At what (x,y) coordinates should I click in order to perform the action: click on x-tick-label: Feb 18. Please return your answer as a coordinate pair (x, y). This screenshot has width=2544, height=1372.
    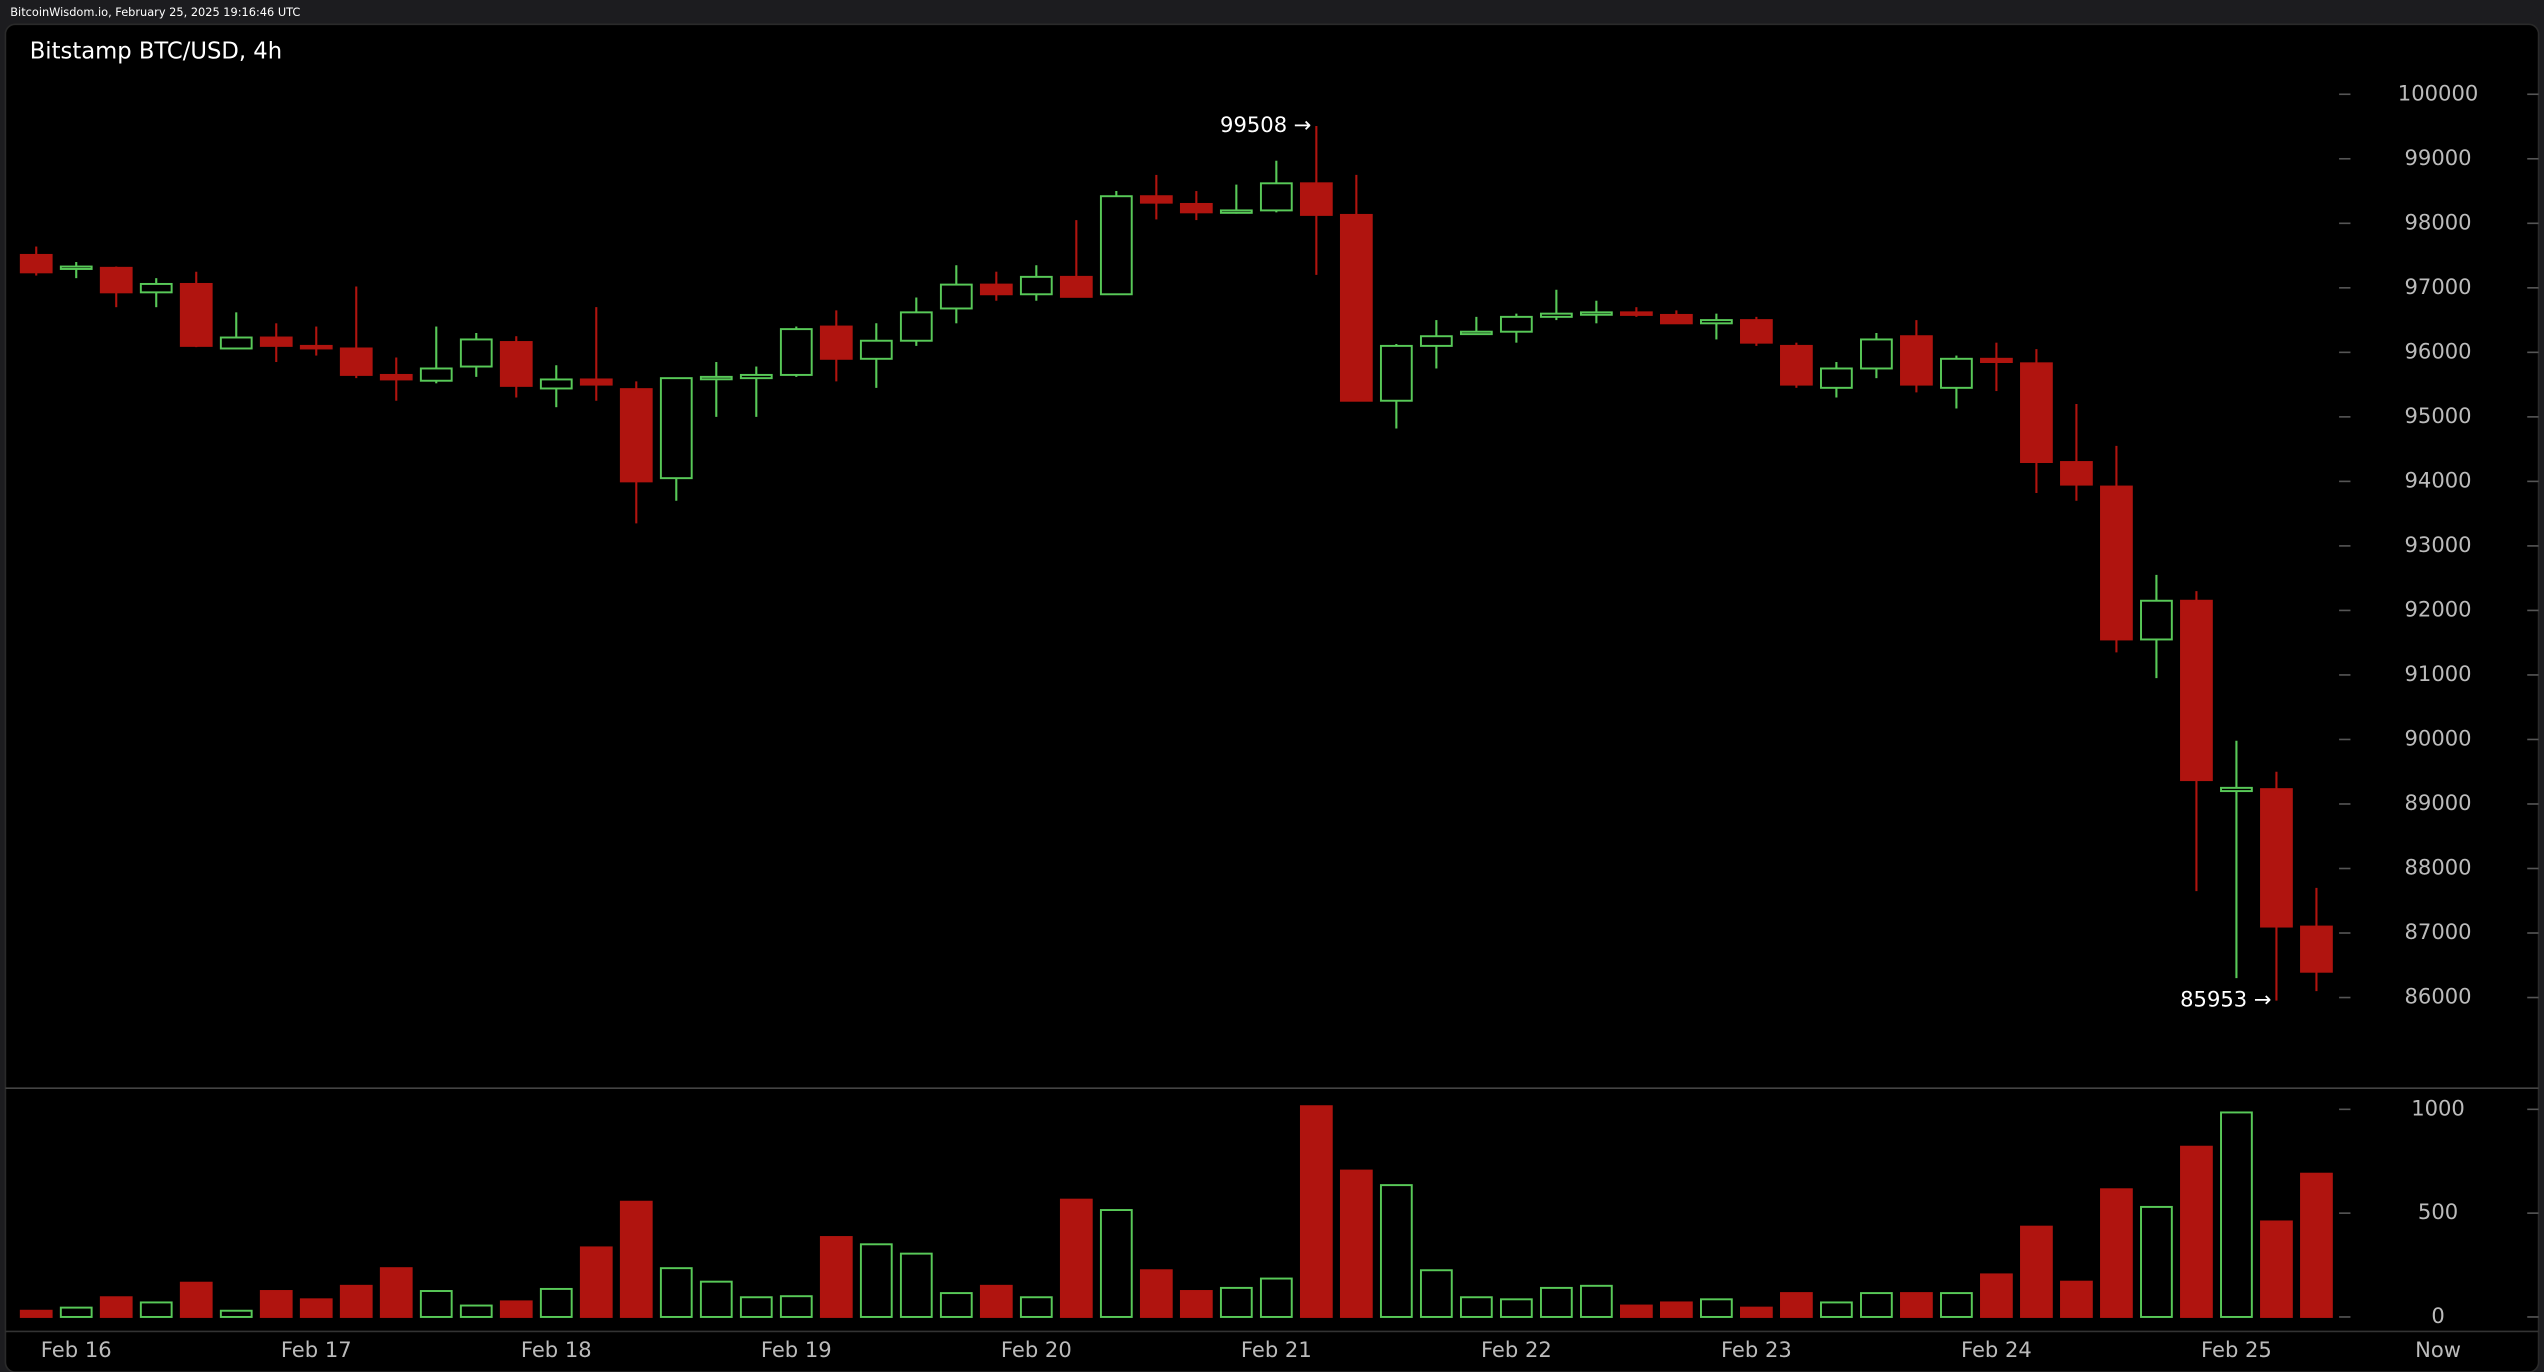
    Looking at the image, I should click on (556, 1349).